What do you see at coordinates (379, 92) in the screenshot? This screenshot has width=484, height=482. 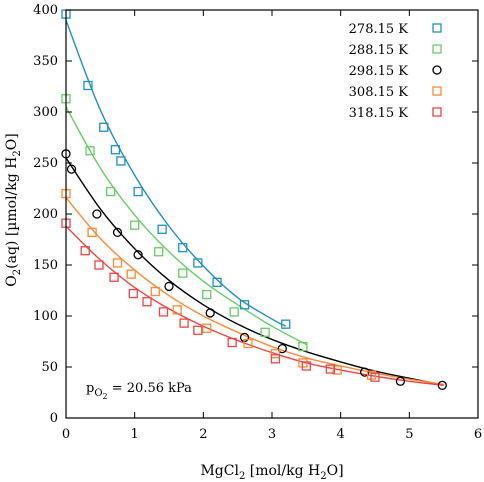 I see `legend-label: 308.15 K` at bounding box center [379, 92].